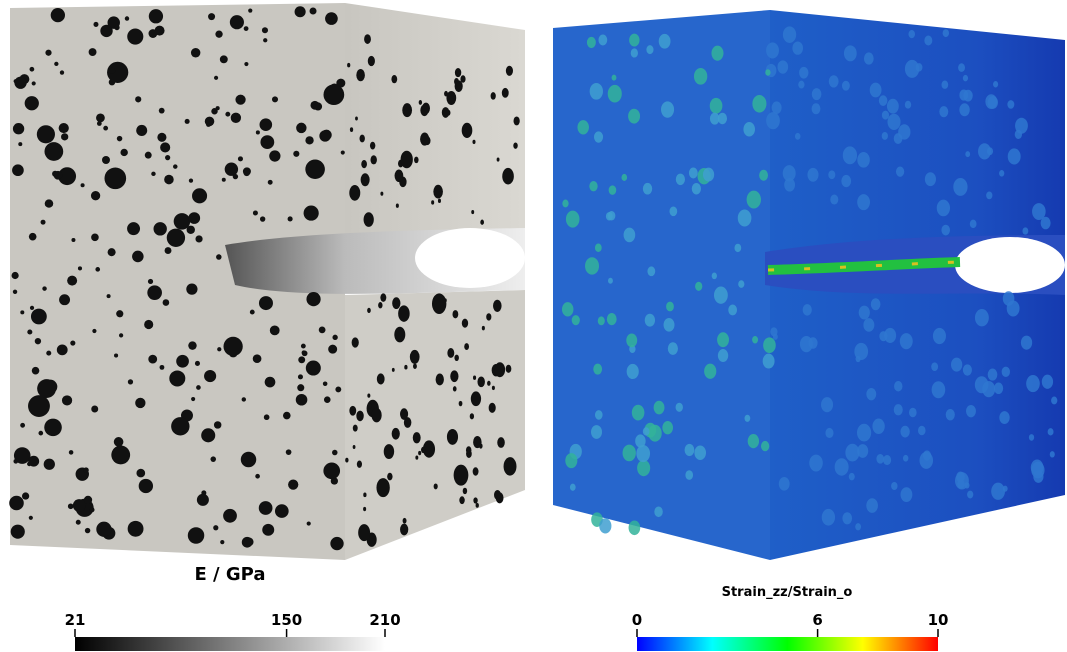 The height and width of the screenshot is (652, 1067). I want to click on colorbar-tick-label: 150, so click(286, 620).